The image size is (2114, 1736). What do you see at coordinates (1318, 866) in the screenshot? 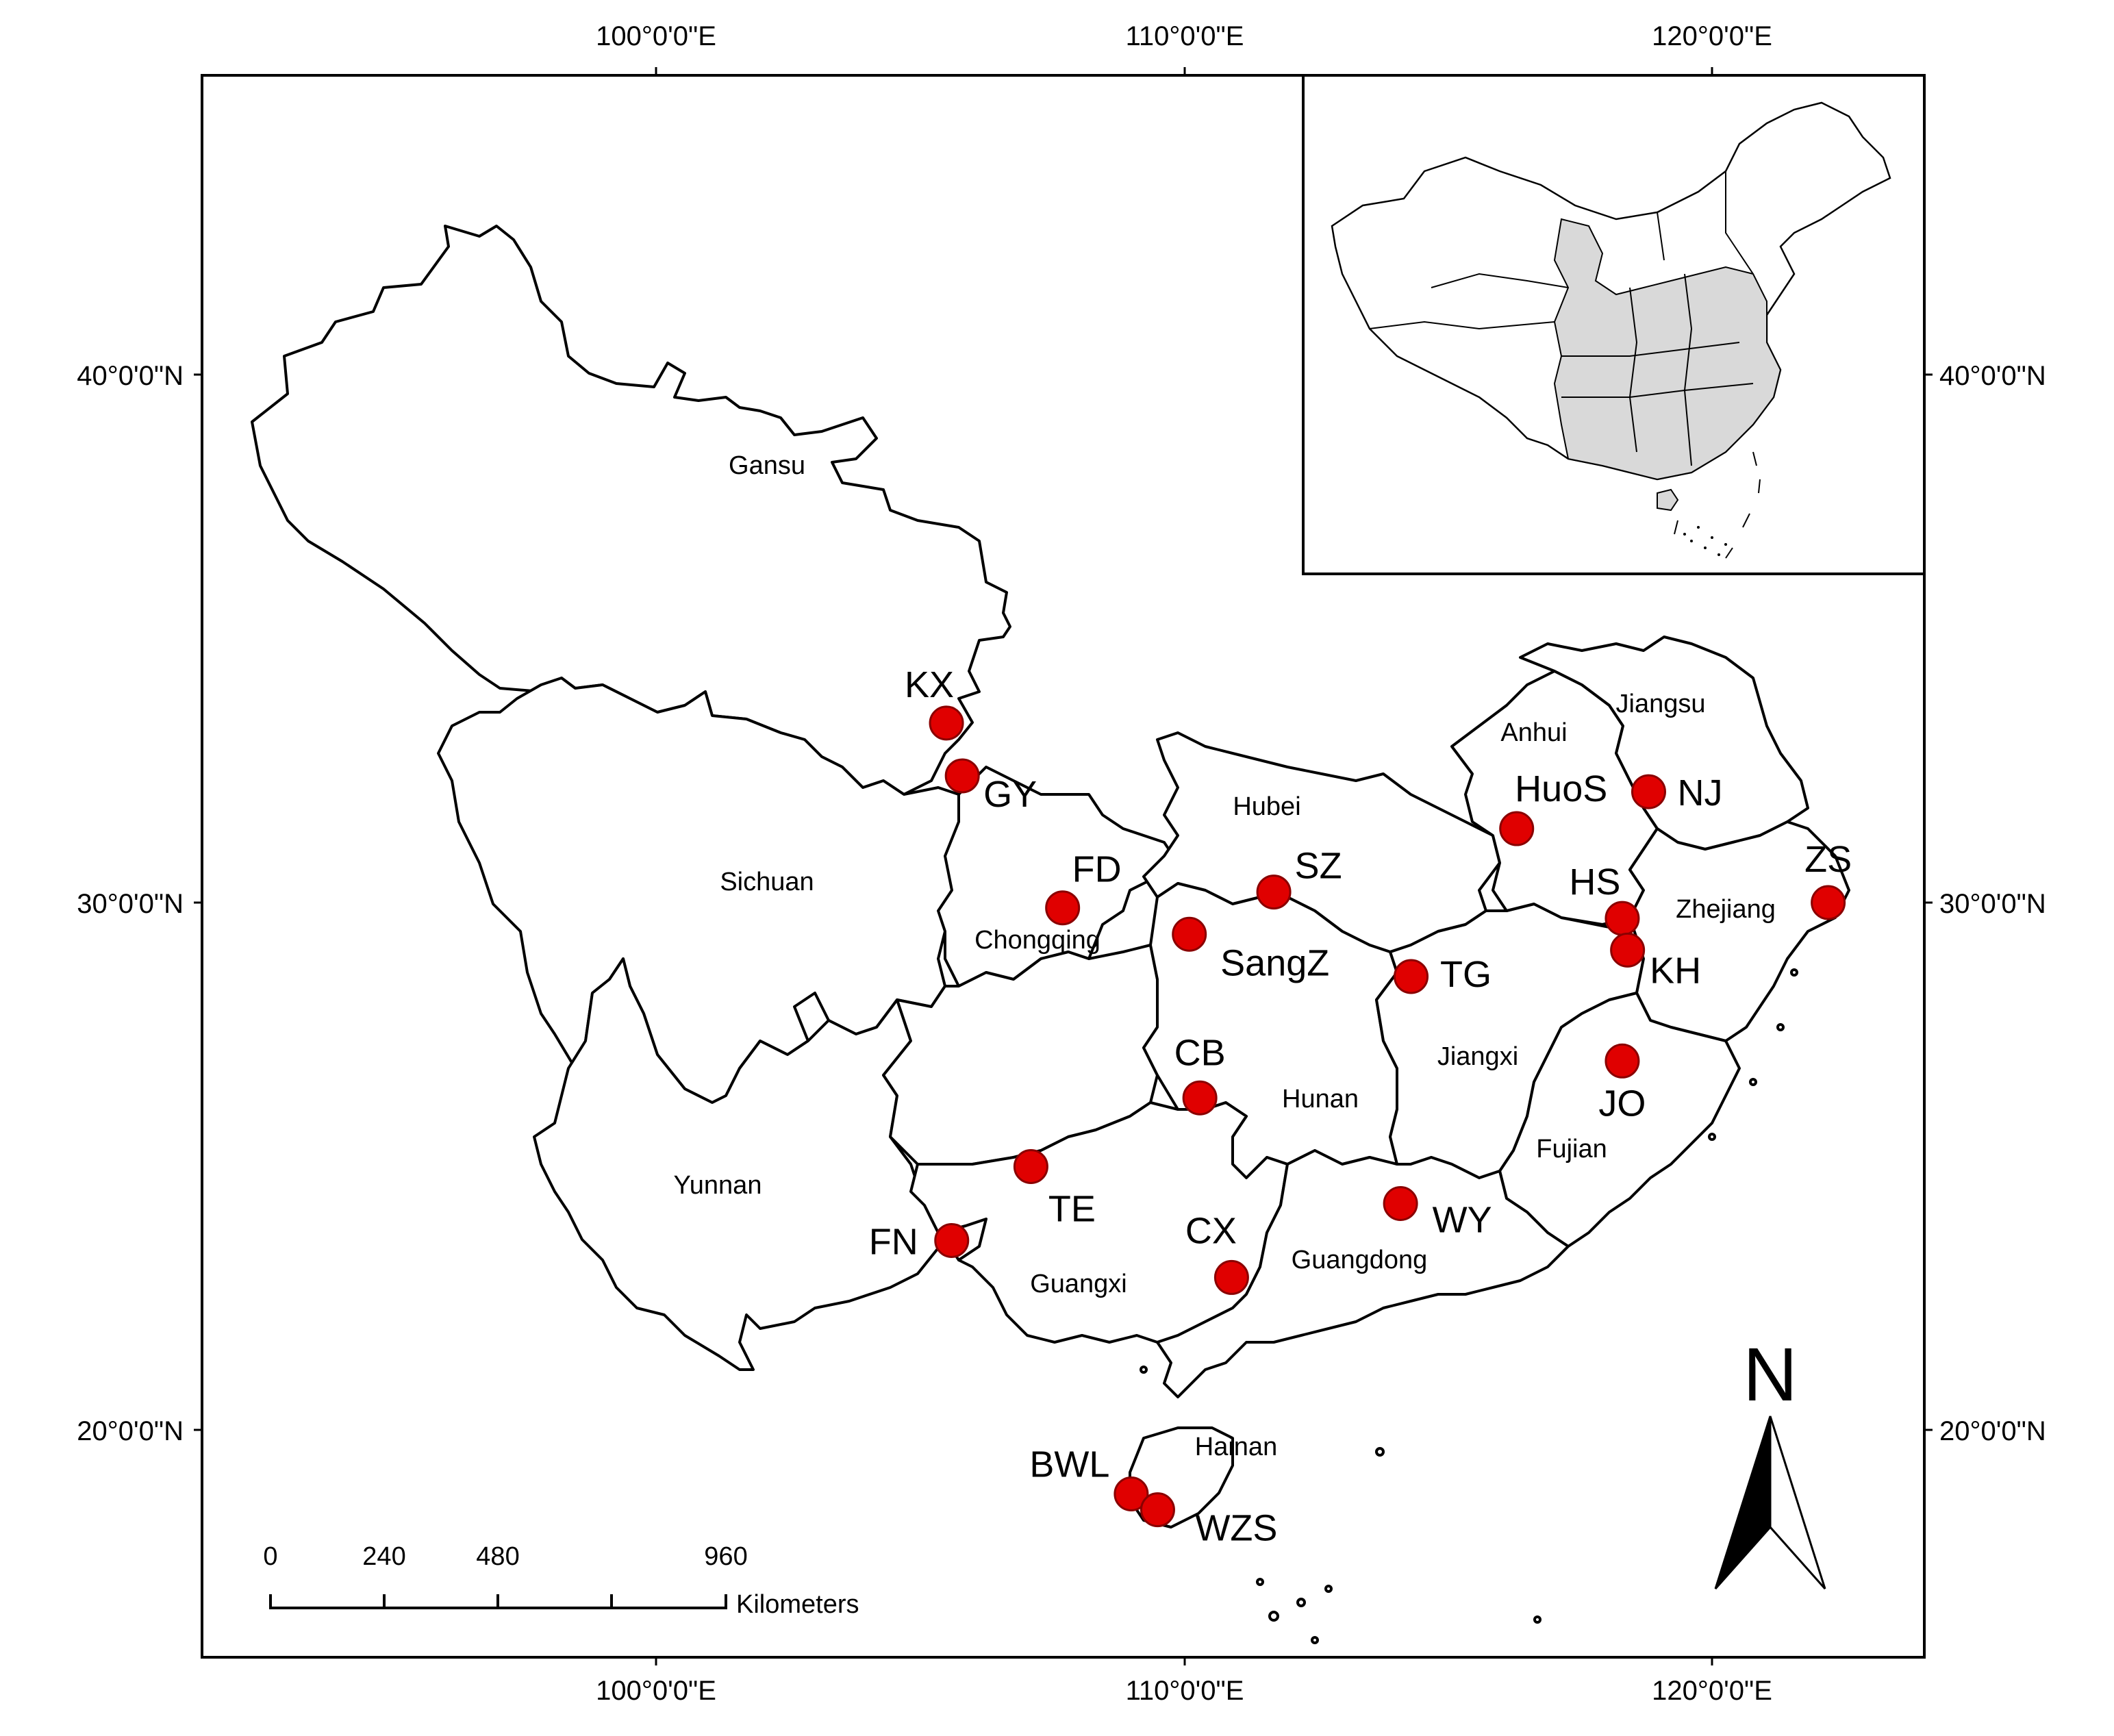
I see `site-label-sz: SZ` at bounding box center [1318, 866].